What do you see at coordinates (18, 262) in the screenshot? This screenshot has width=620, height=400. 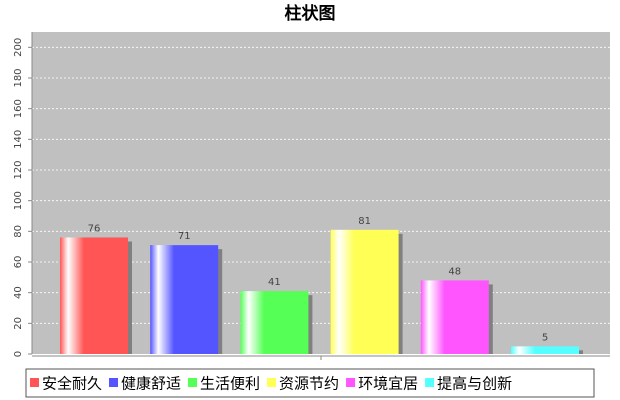 I see `y-tick-label: 60` at bounding box center [18, 262].